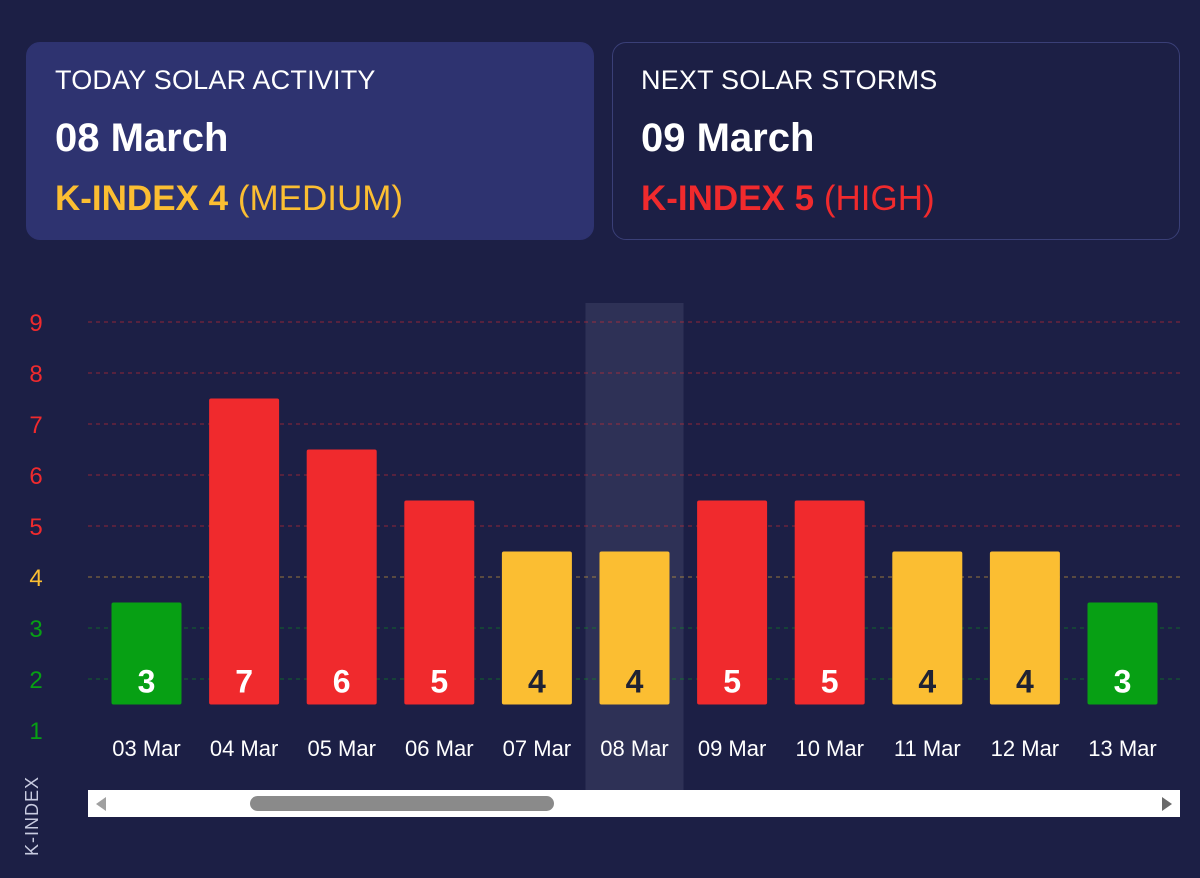  Describe the element at coordinates (35, 374) in the screenshot. I see `y-tick-label: 8` at that location.